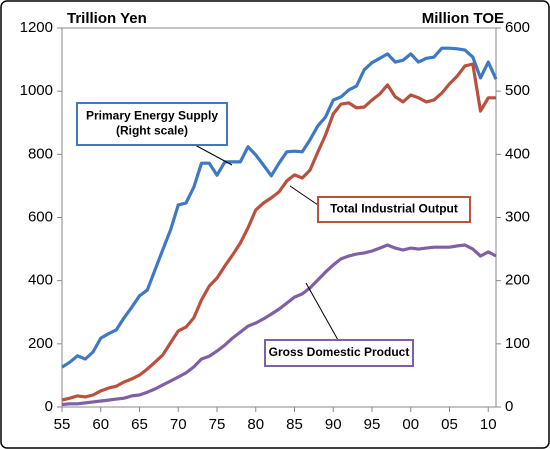 Image resolution: width=550 pixels, height=449 pixels. I want to click on x-tick-label: 10, so click(488, 424).